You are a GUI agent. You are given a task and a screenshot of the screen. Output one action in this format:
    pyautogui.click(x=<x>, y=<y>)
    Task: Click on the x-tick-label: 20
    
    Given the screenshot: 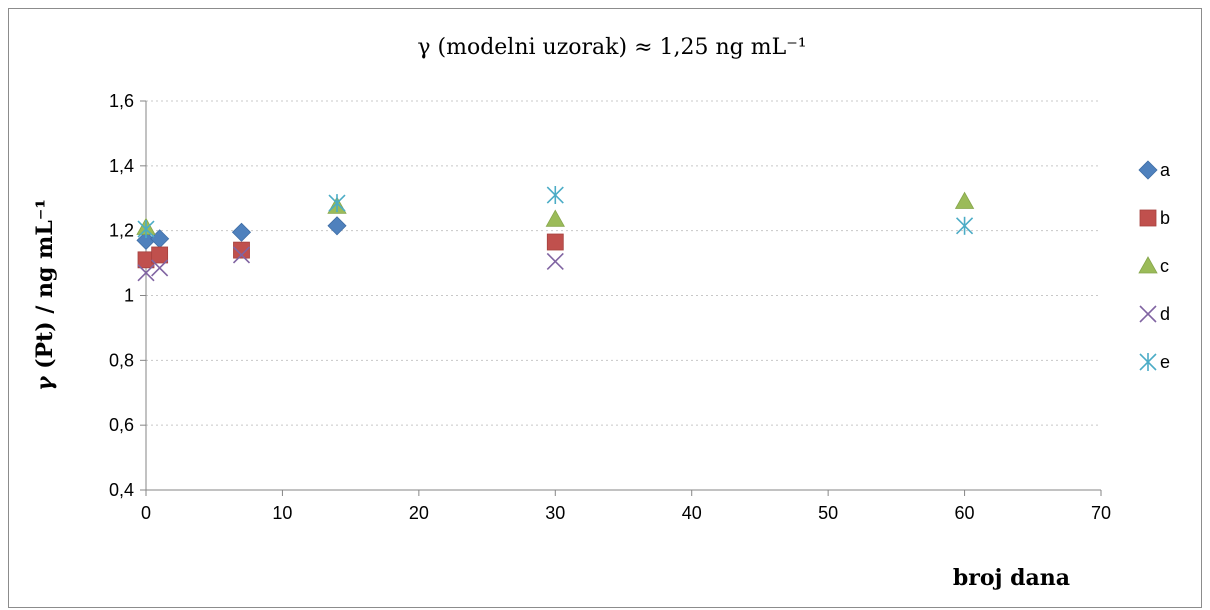 What is the action you would take?
    pyautogui.click(x=419, y=513)
    